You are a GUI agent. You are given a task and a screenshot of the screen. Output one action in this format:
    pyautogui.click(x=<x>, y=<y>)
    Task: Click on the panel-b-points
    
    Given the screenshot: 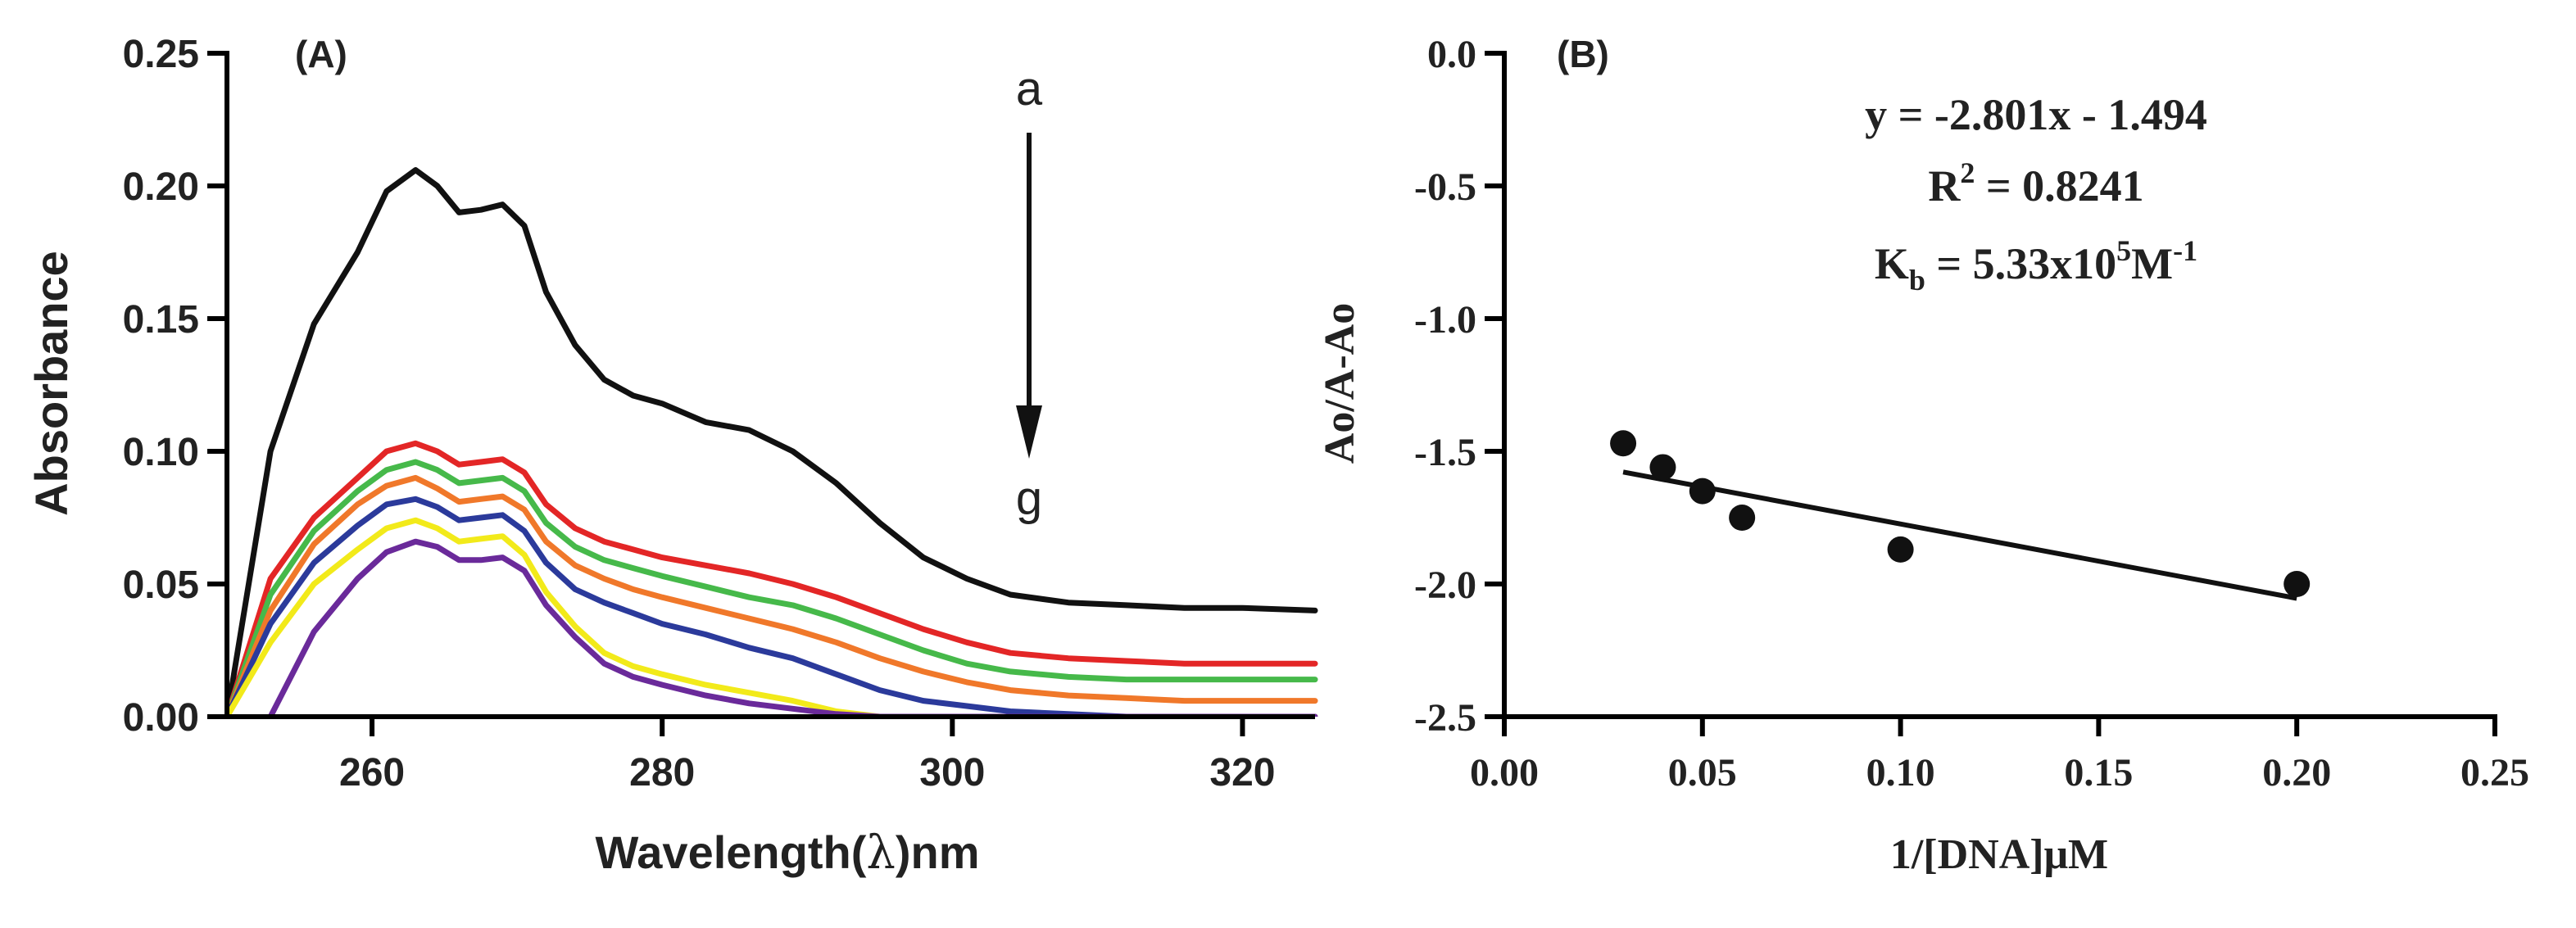 What is the action you would take?
    pyautogui.click(x=1960, y=513)
    